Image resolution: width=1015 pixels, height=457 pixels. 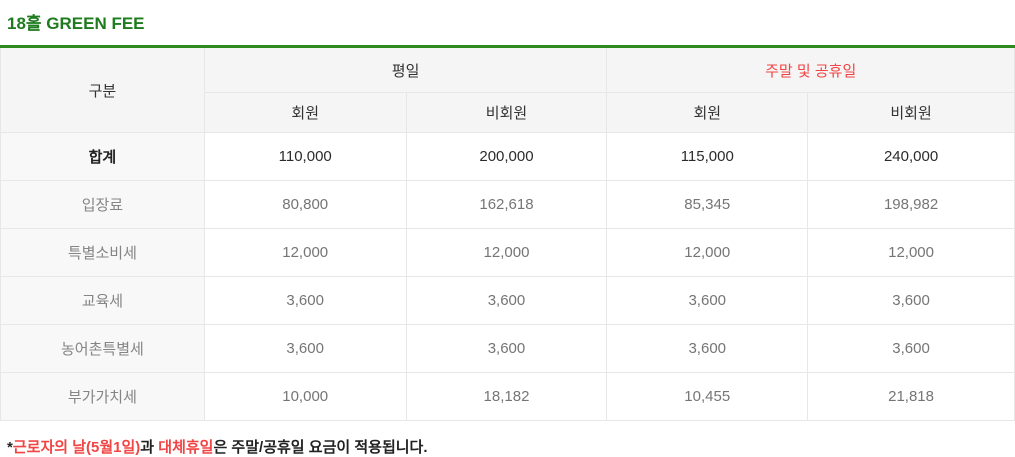 What do you see at coordinates (305, 396) in the screenshot?
I see `fee-value-cell: 10,000` at bounding box center [305, 396].